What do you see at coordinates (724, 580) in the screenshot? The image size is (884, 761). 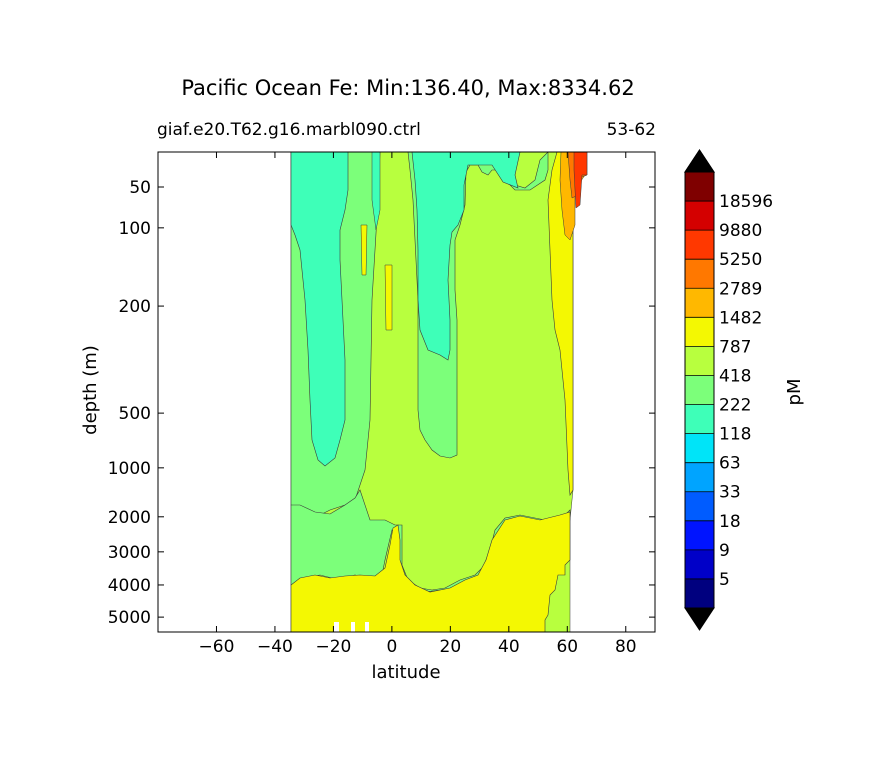 I see `colorbar-tick-label: 5` at bounding box center [724, 580].